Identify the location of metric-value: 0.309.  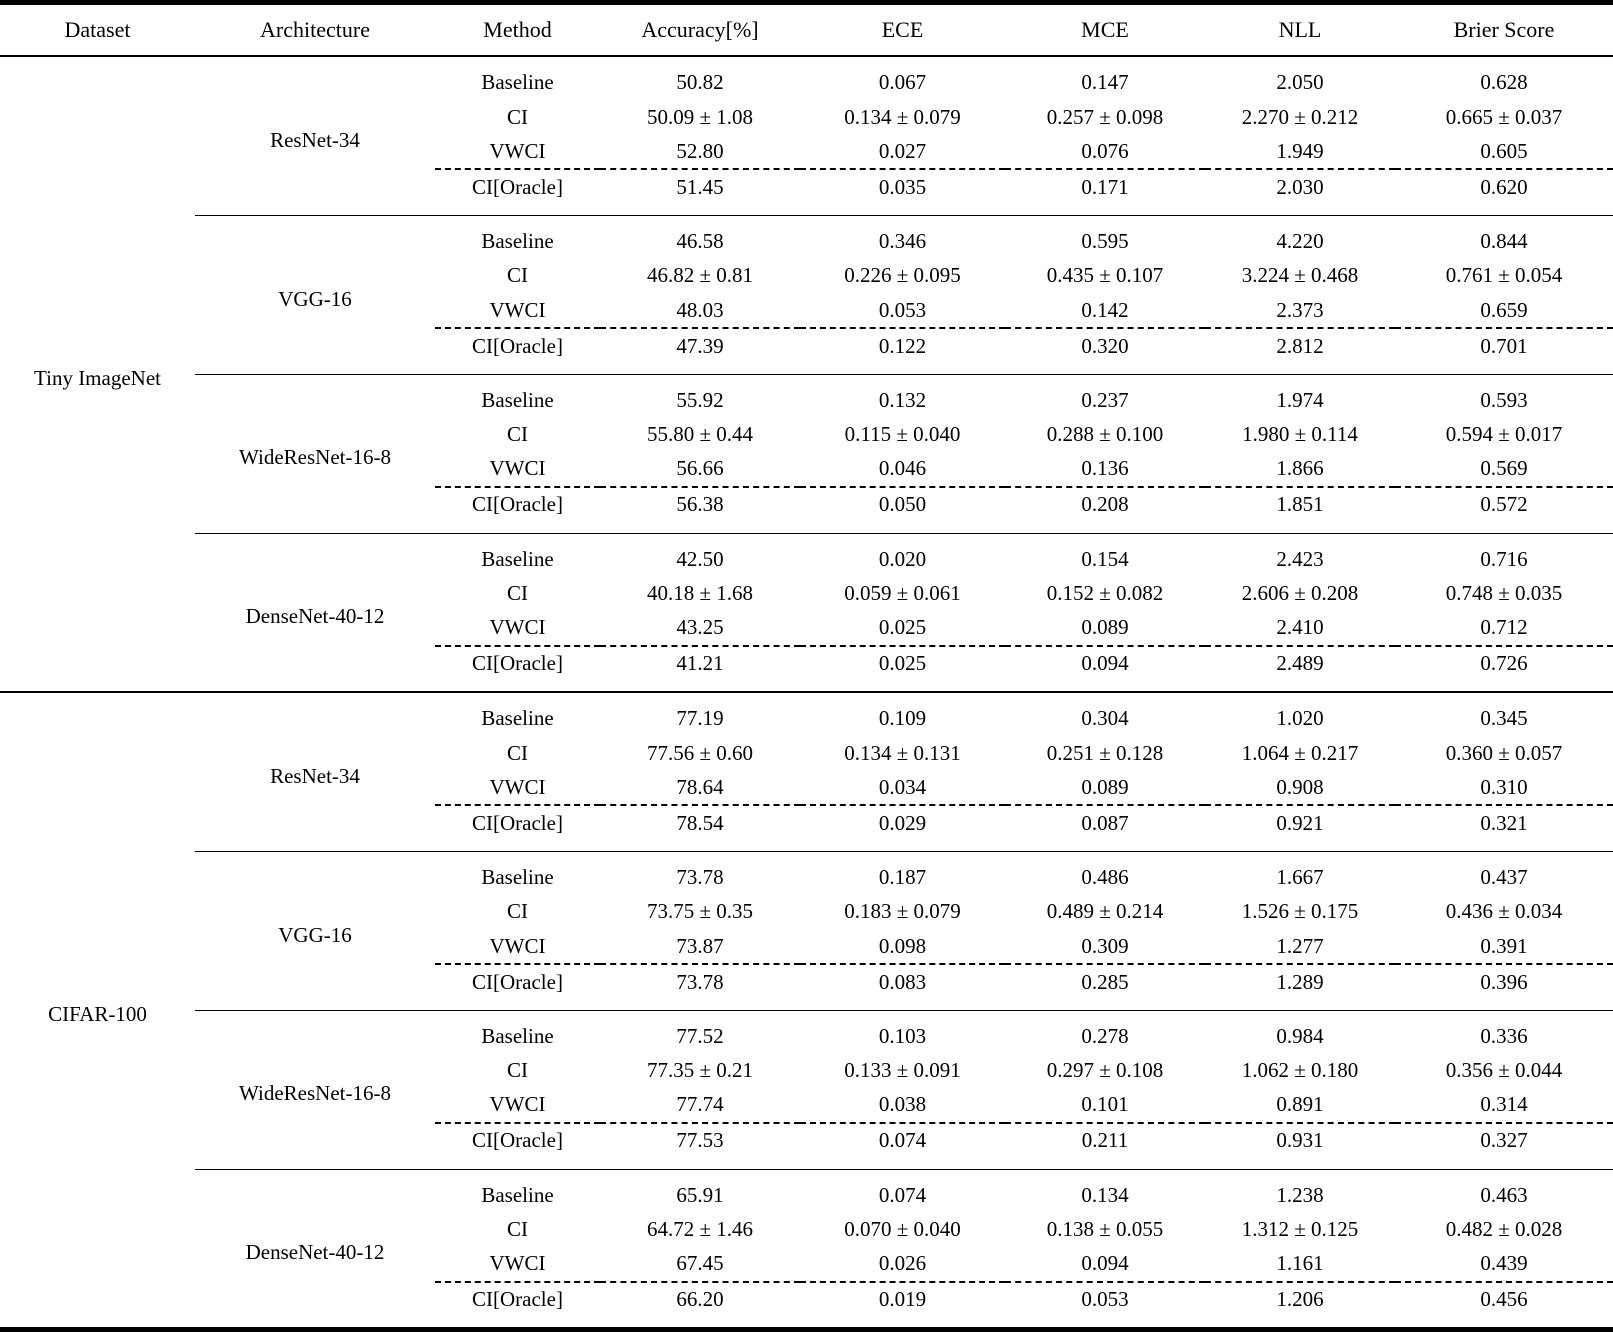
(1105, 945).